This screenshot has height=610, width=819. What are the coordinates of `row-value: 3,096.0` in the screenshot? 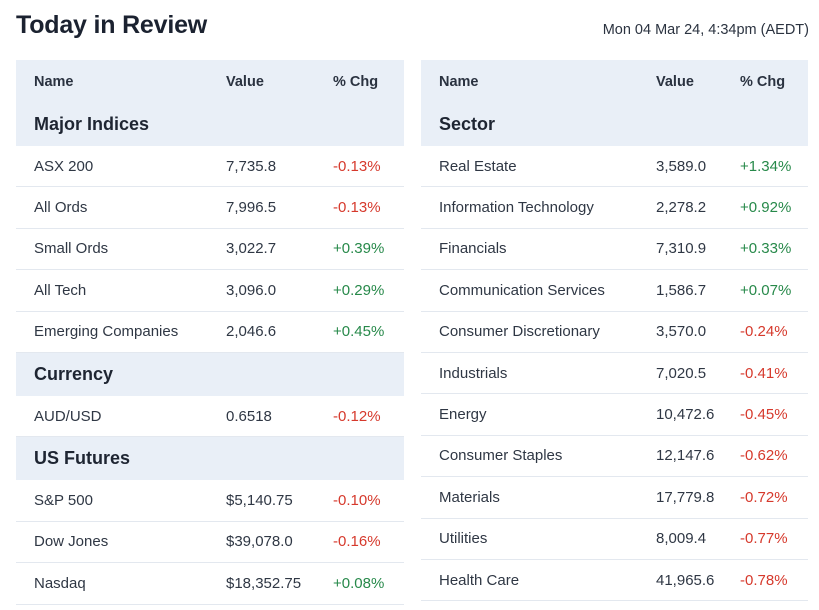 It's located at (251, 290).